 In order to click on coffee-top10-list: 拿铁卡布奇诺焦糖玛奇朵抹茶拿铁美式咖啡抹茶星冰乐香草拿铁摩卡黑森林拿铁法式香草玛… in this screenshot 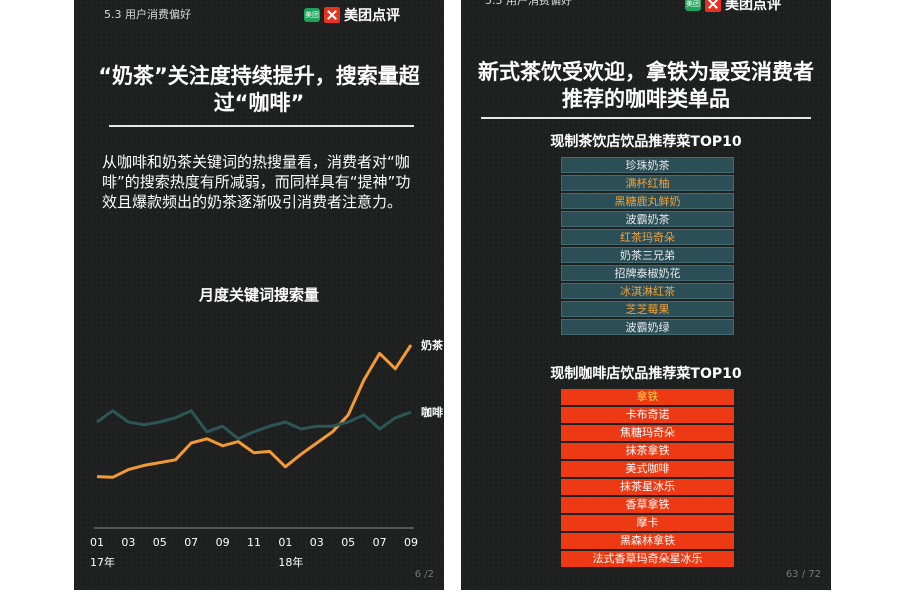, I will do `click(647, 479)`.